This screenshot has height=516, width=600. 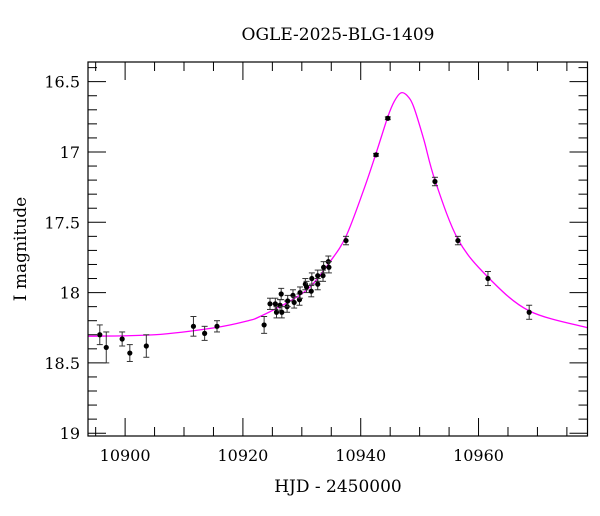 I want to click on x-axis-label: HJD - 2450000, so click(x=338, y=487).